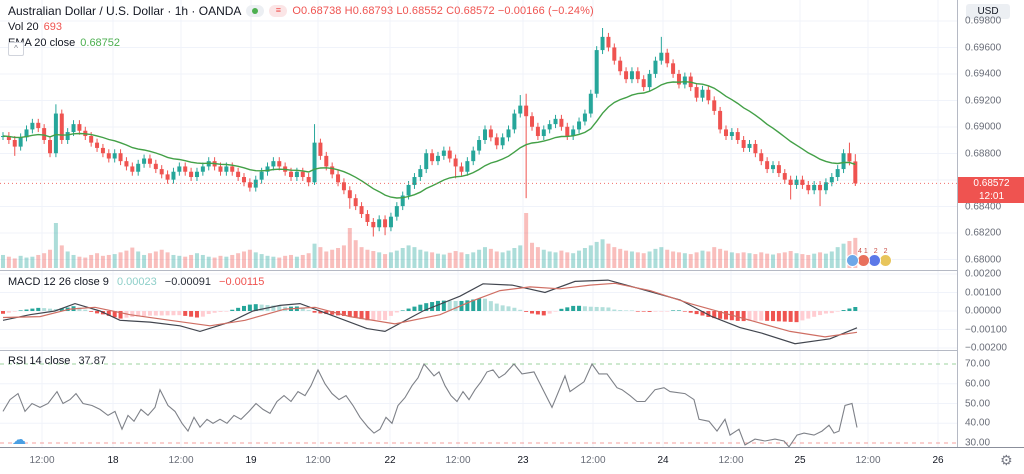 Image resolution: width=1024 pixels, height=474 pixels. Describe the element at coordinates (430, 404) in the screenshot. I see `rsi-line` at that location.